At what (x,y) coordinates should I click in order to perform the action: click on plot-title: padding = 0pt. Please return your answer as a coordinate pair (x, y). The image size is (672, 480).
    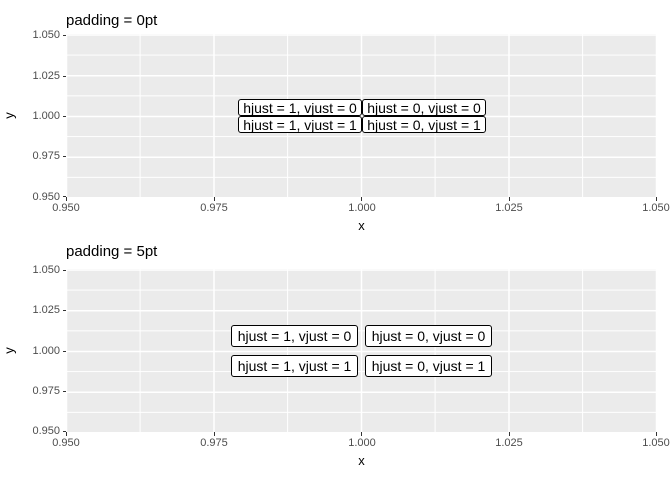
    Looking at the image, I should click on (112, 20).